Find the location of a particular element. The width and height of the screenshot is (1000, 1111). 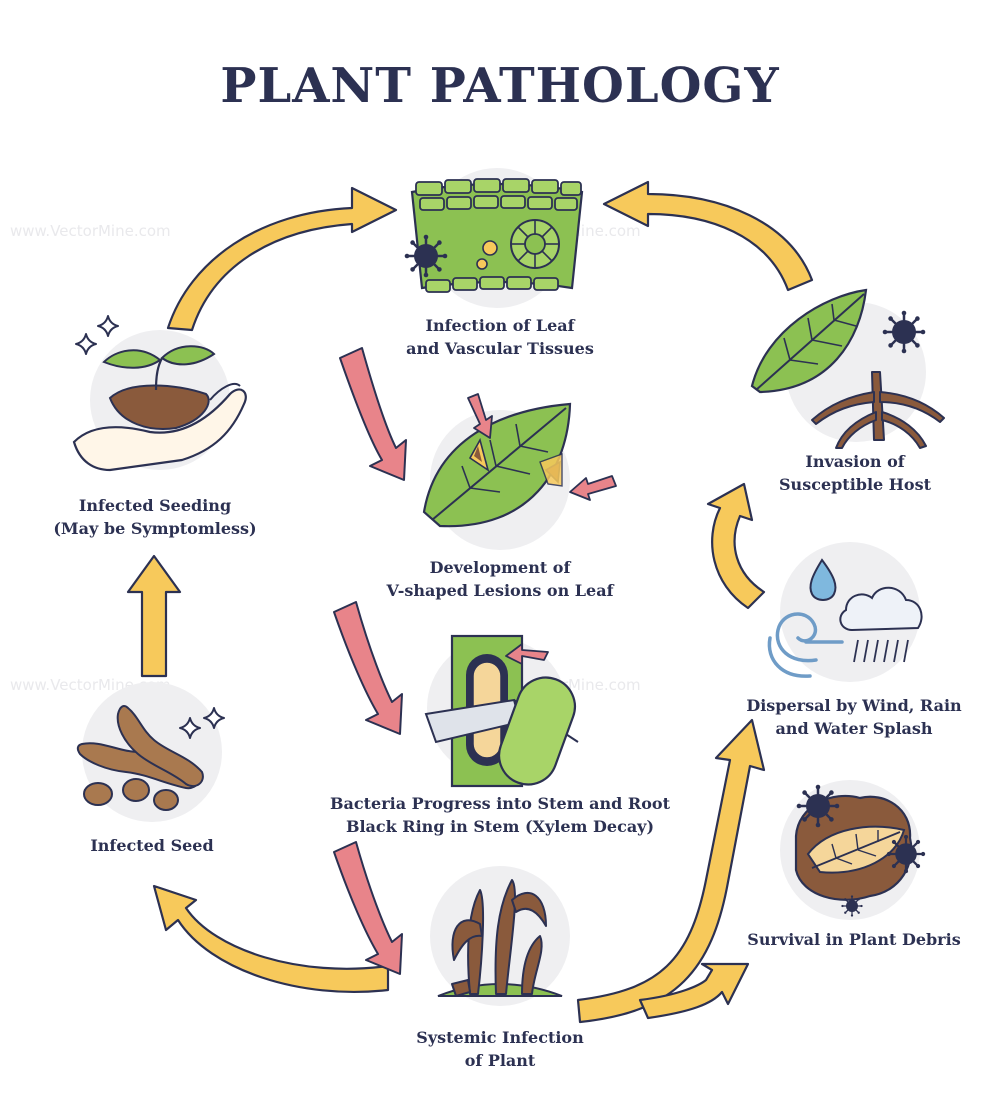

plant-debris-illustration is located at coordinates (853, 850).